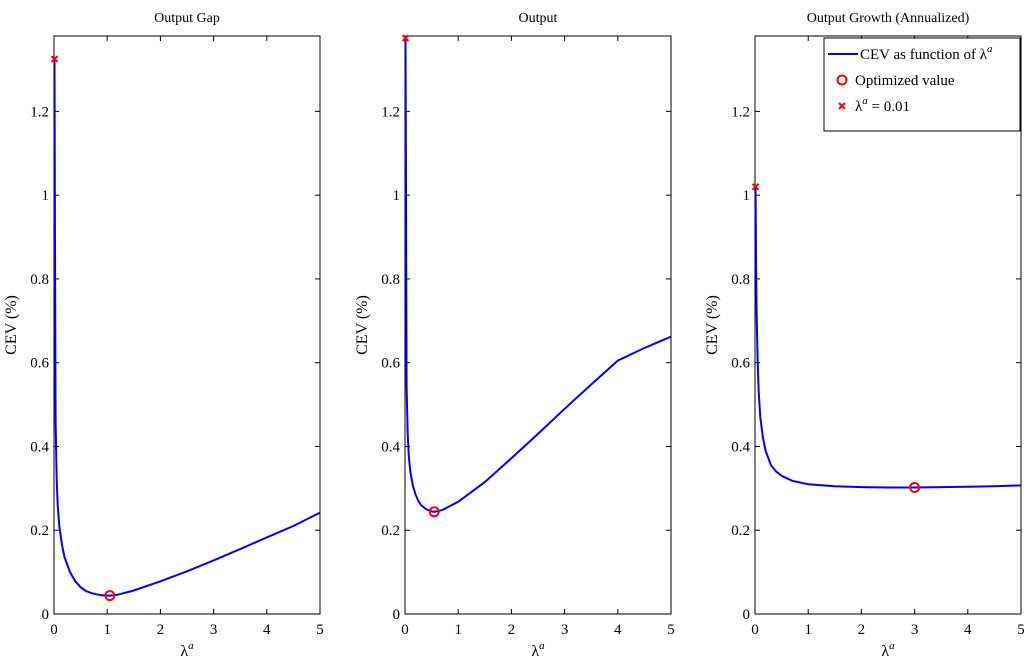 This screenshot has width=1024, height=658. I want to click on legend-entry-text: CEV as function of λ, so click(924, 55).